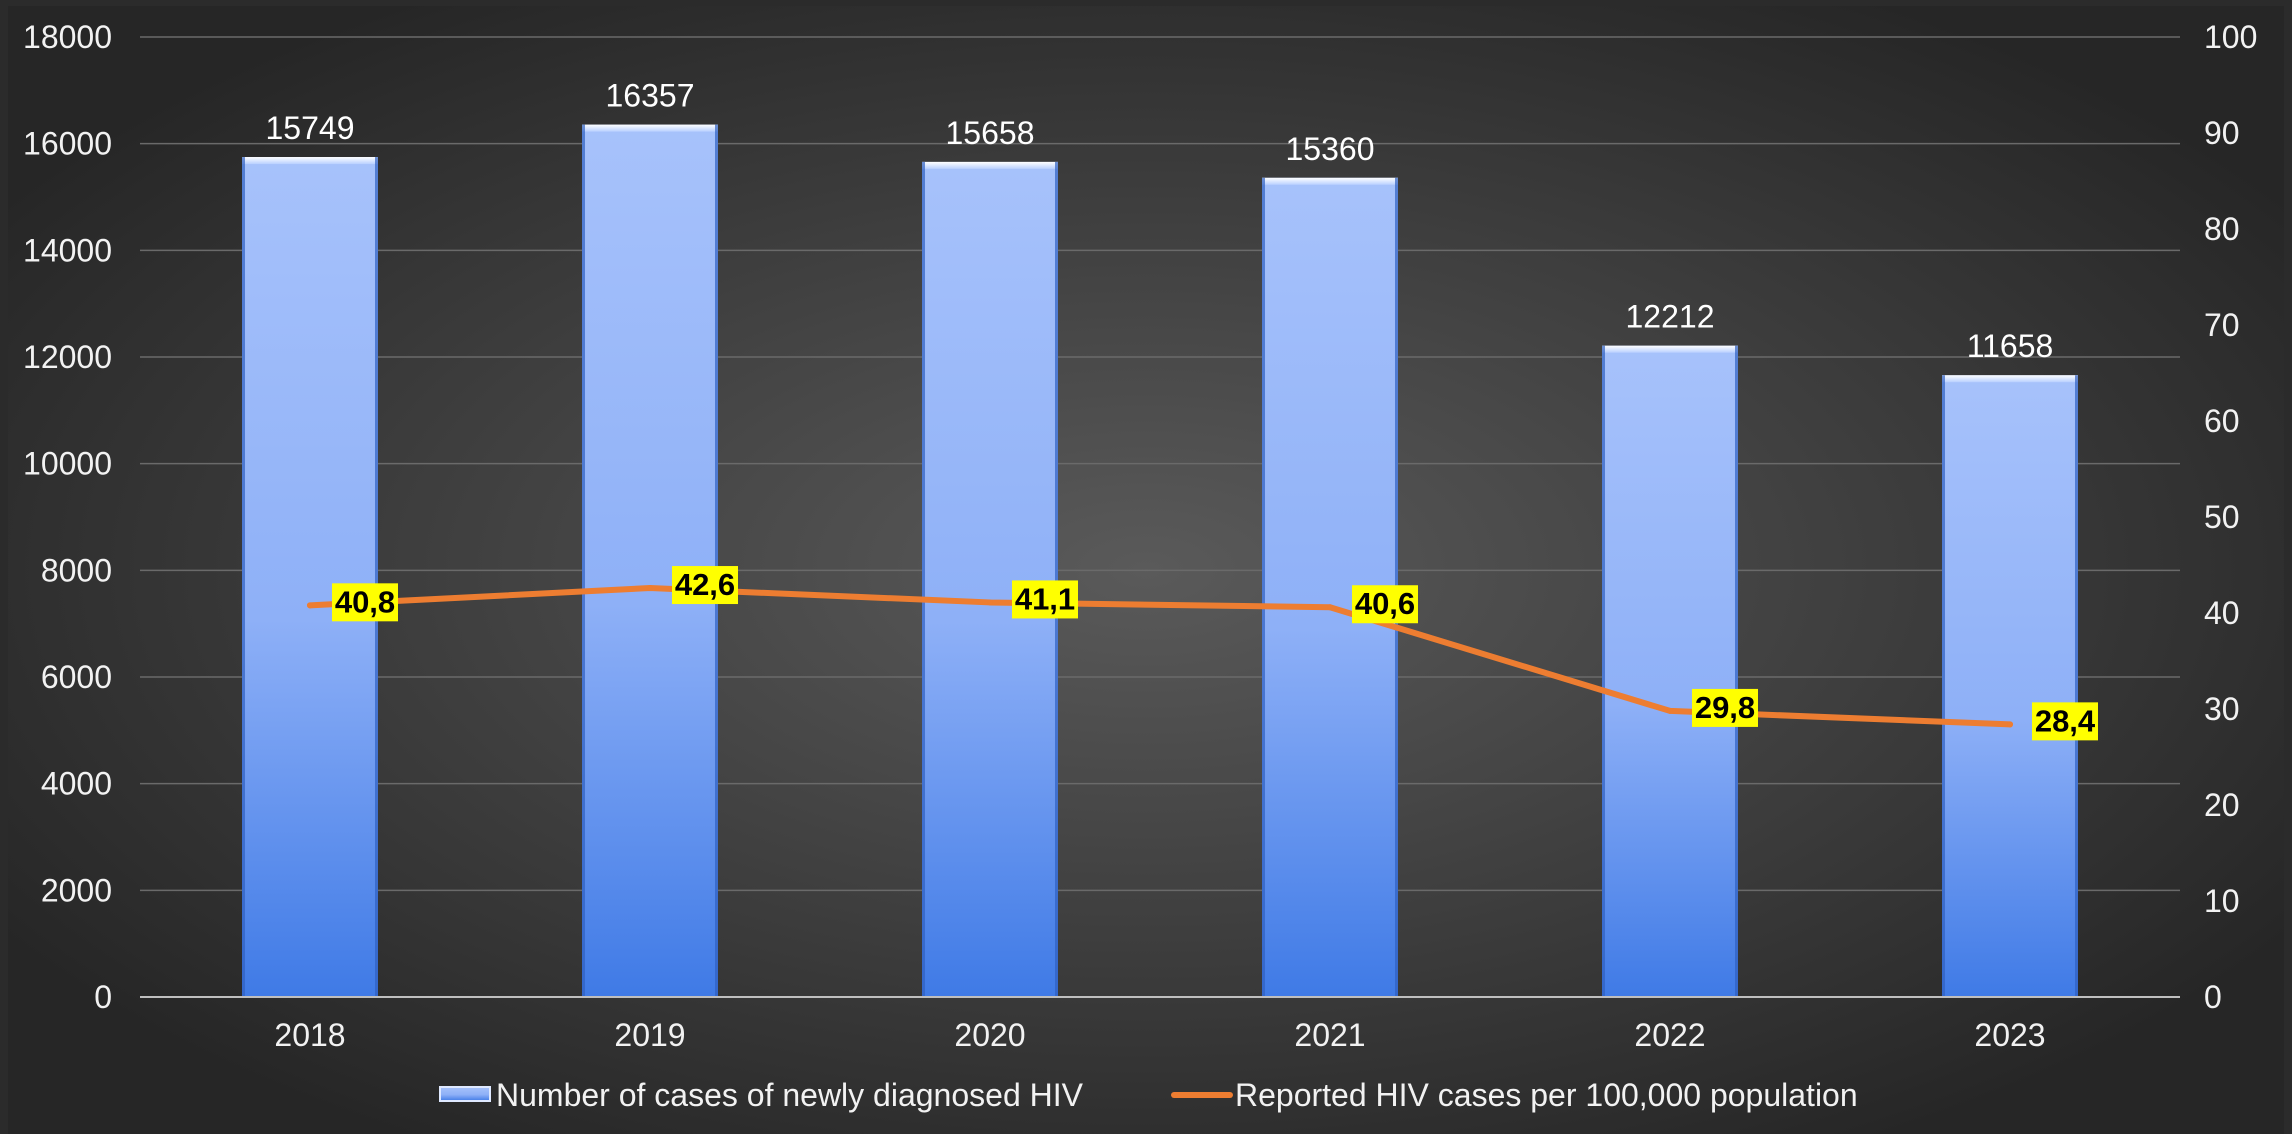 The width and height of the screenshot is (2292, 1134). I want to click on right-tick-label: 80, so click(2222, 229).